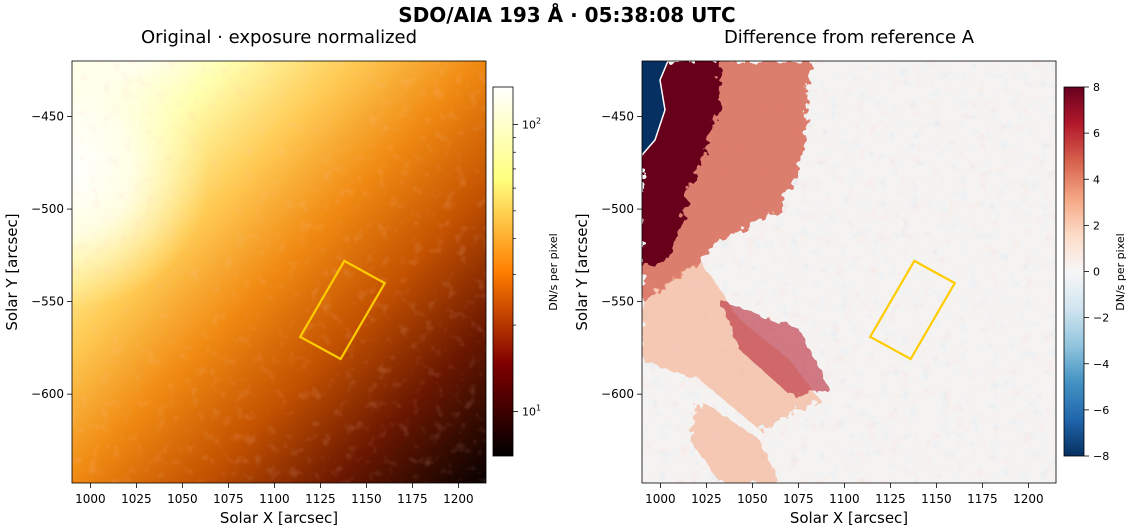 The width and height of the screenshot is (1134, 525). I want to click on left-x-axis: 1000 1025 1050 1075 1100 1125 1150 1175 1200, so click(274, 494).